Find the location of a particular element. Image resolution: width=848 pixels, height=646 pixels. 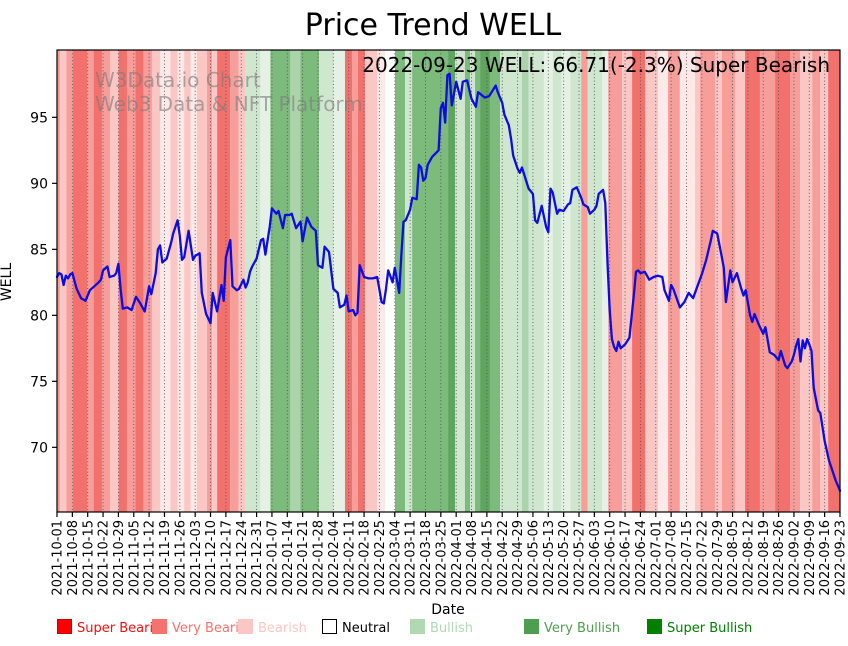

x-tick-label: 2022-05-20 is located at coordinates (564, 558).